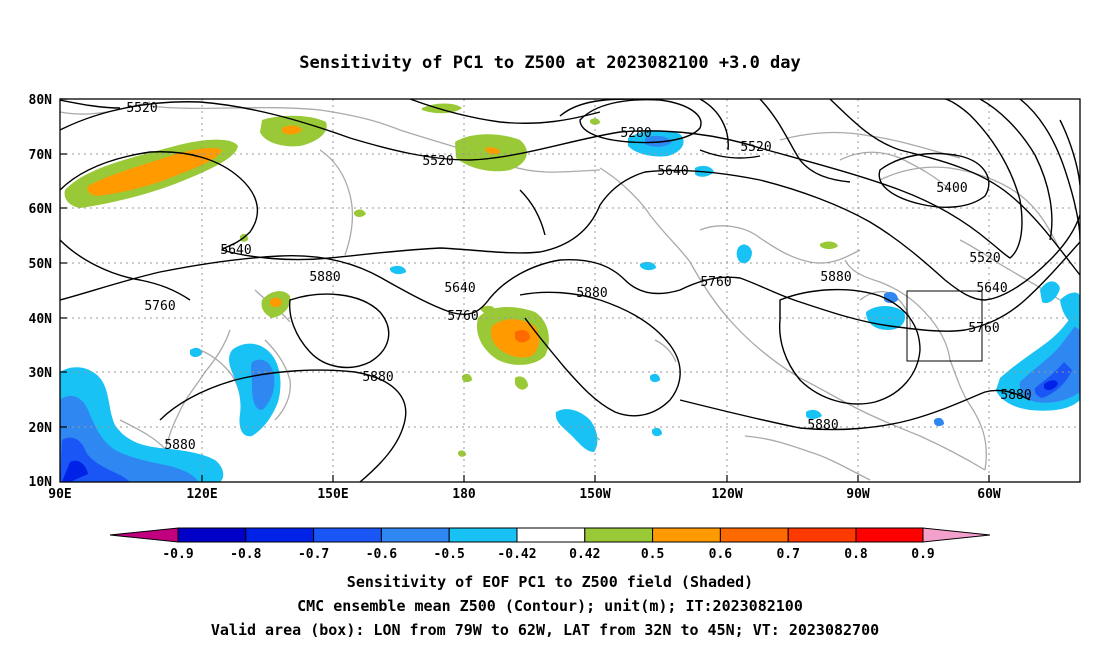 Image resolution: width=1100 pixels, height=650 pixels. Describe the element at coordinates (956, 535) in the screenshot. I see `colorbar-max-arrow` at that location.